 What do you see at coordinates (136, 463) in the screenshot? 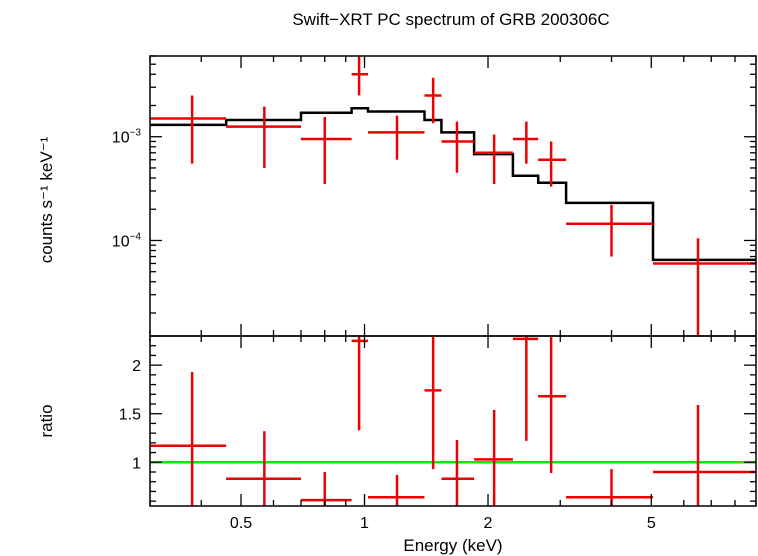
I see `ratio-y-tick-label: 1` at bounding box center [136, 463].